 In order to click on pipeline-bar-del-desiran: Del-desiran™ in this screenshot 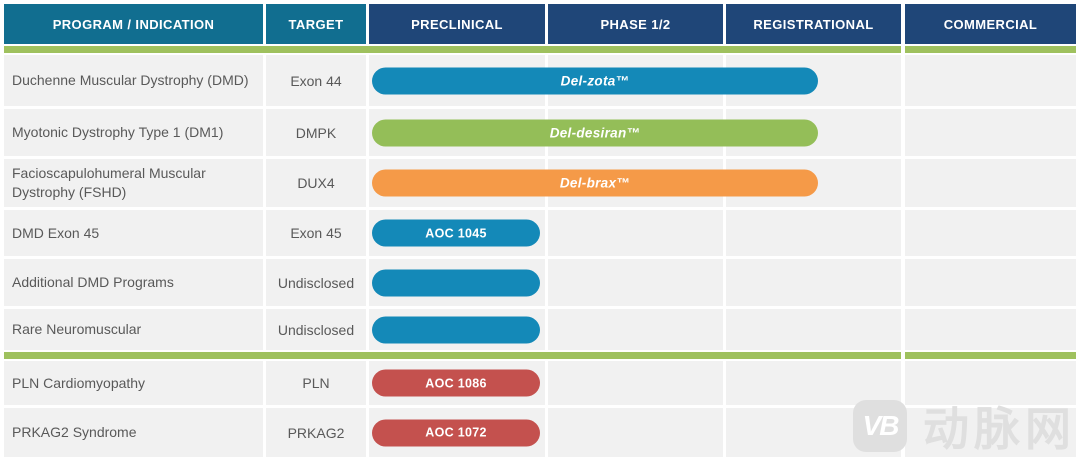, I will do `click(595, 132)`.